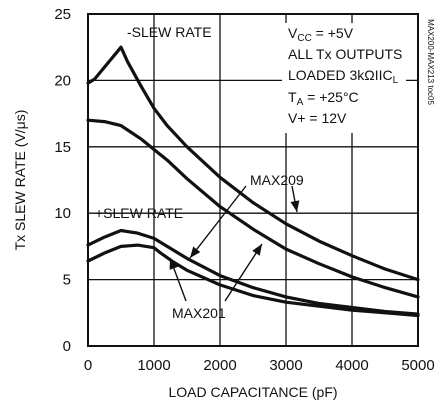  I want to click on max209-arrow-left-head, so click(195, 252).